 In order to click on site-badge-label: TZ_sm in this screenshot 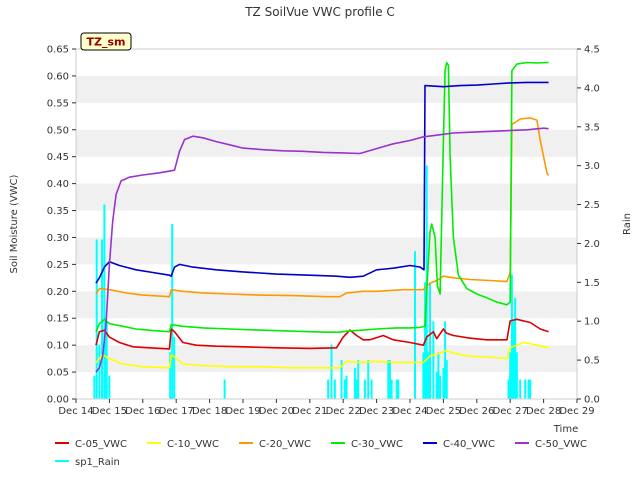, I will do `click(106, 42)`.